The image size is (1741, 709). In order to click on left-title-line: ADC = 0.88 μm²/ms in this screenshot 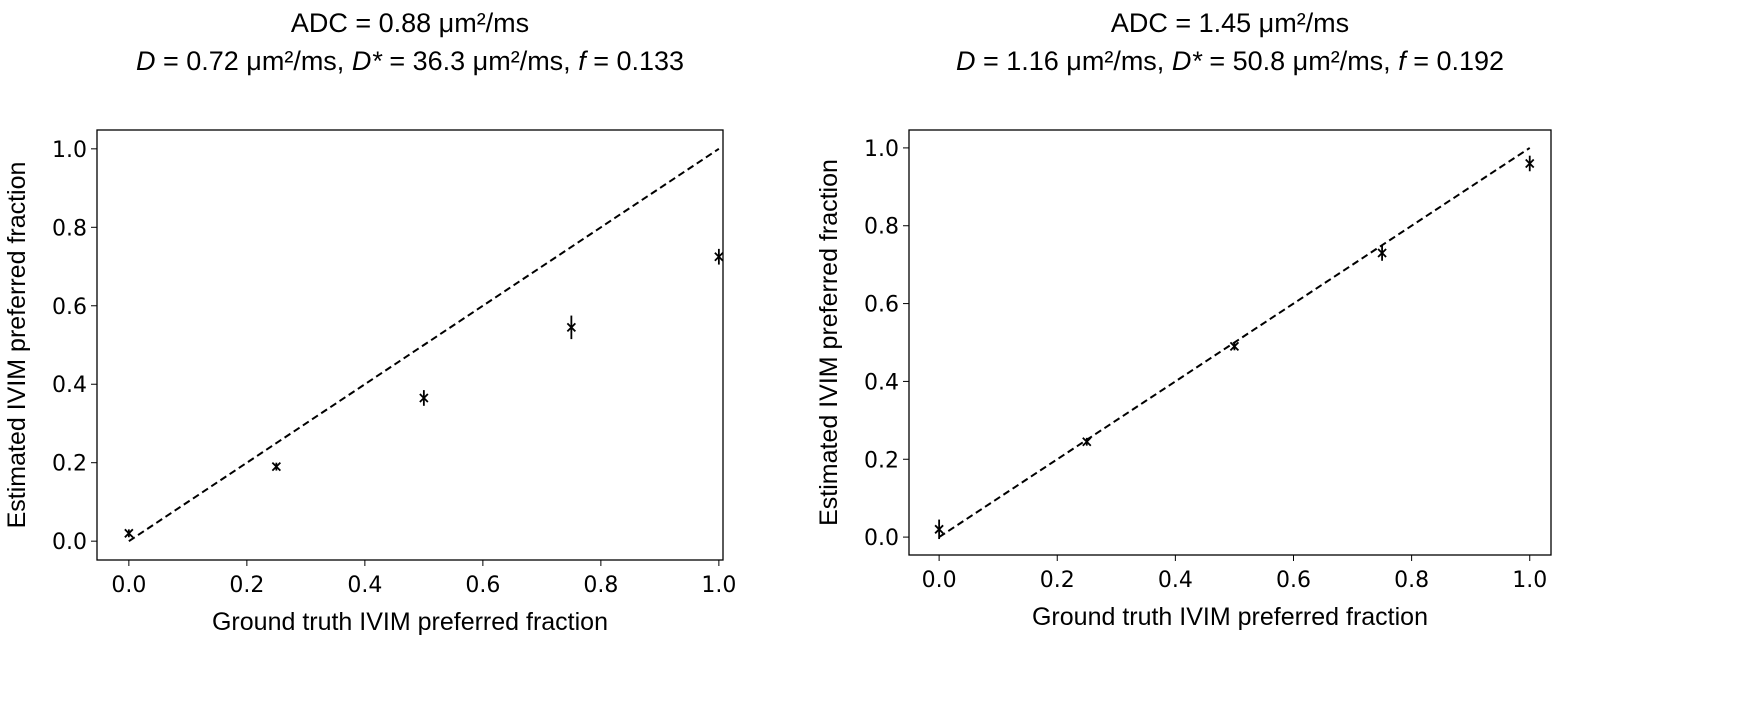, I will do `click(410, 23)`.